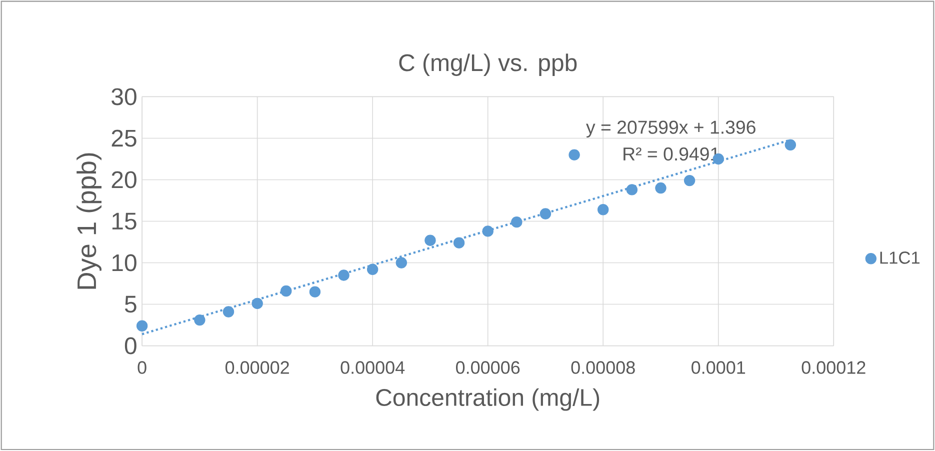  Describe the element at coordinates (719, 367) in the screenshot. I see `x-tick-label: 0.0001` at that location.